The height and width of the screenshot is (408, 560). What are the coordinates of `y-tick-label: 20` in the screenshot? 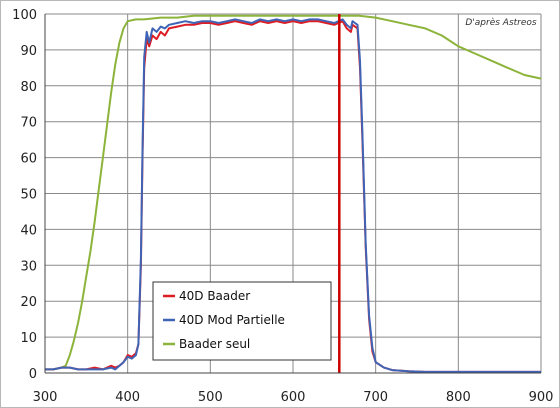 It's located at (28, 302).